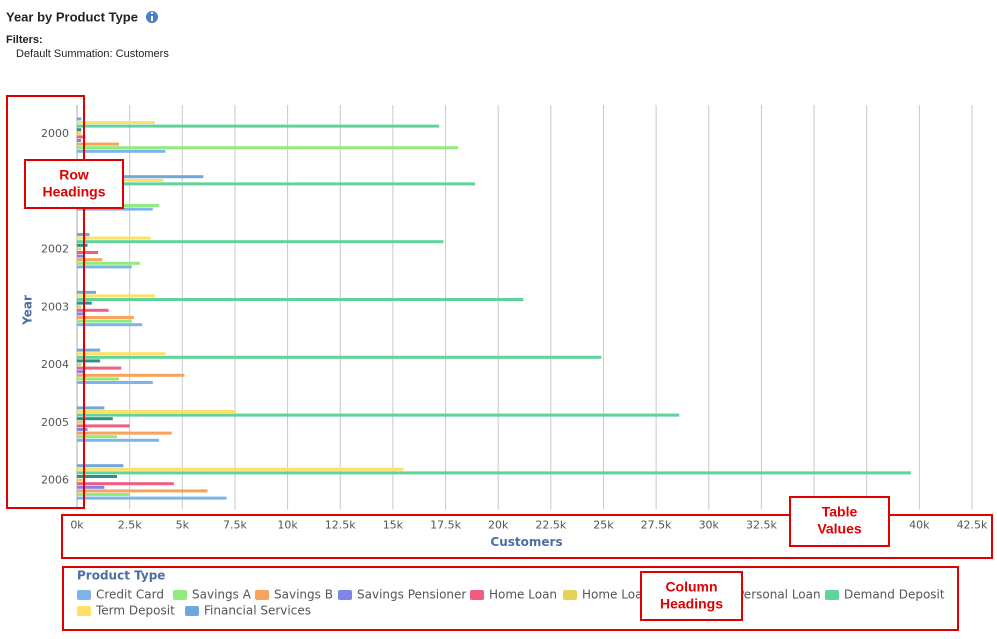 This screenshot has height=639, width=997. What do you see at coordinates (894, 595) in the screenshot?
I see `legend-label: Demand Deposit` at bounding box center [894, 595].